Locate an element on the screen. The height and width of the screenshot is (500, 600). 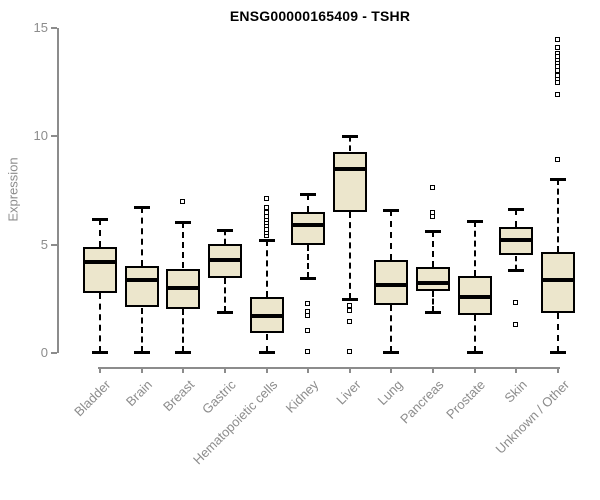
x-tick-label: Kidney is located at coordinates (302, 396).